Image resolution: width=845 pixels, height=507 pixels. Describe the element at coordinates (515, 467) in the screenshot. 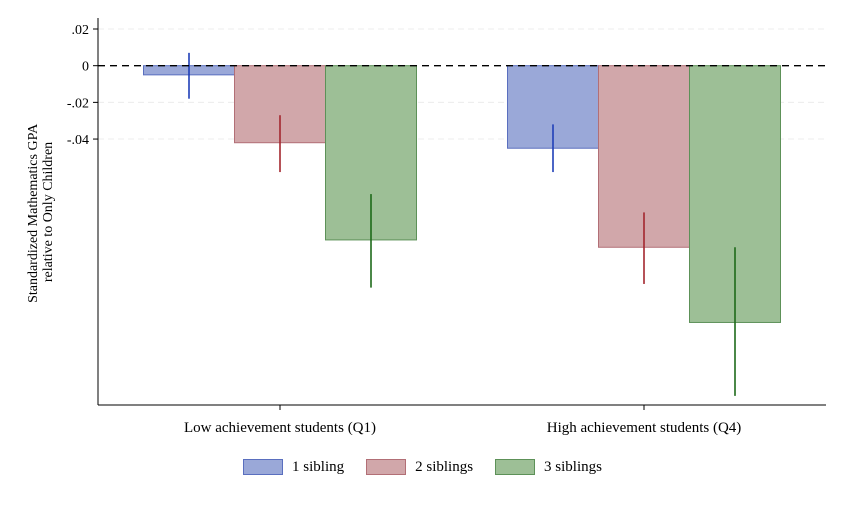

I see `legend-swatch-3-siblings` at that location.